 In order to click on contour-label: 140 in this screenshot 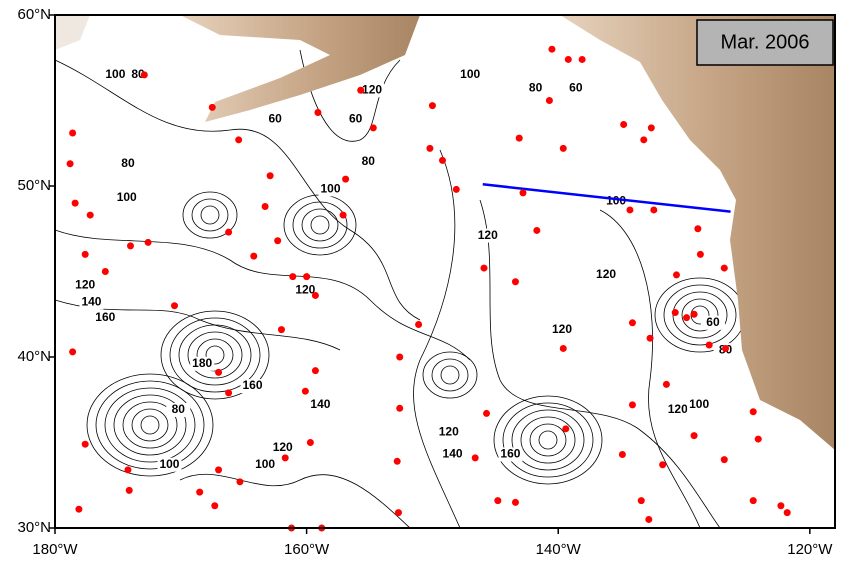, I will do `click(320, 404)`.